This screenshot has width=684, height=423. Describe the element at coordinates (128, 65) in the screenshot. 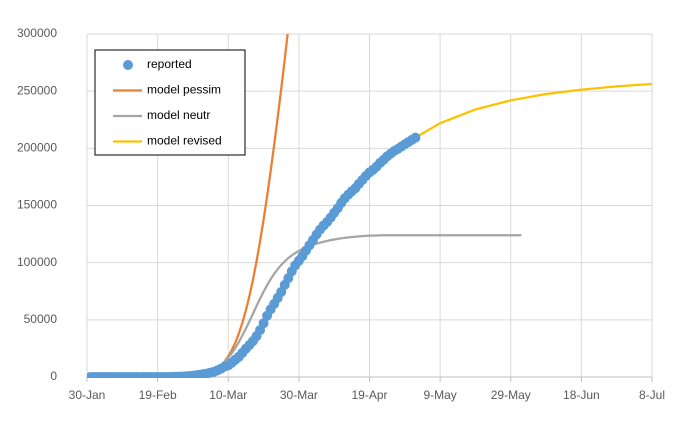

I see `legend-marker` at that location.